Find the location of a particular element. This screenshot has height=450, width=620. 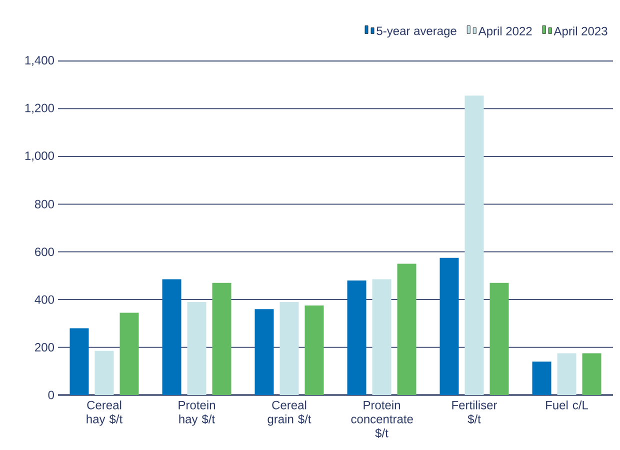

y-tick-label: 0 is located at coordinates (51, 395).